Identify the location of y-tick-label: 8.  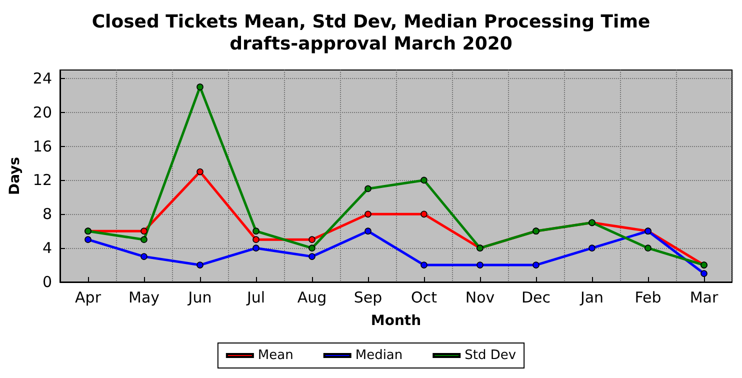
(47, 214).